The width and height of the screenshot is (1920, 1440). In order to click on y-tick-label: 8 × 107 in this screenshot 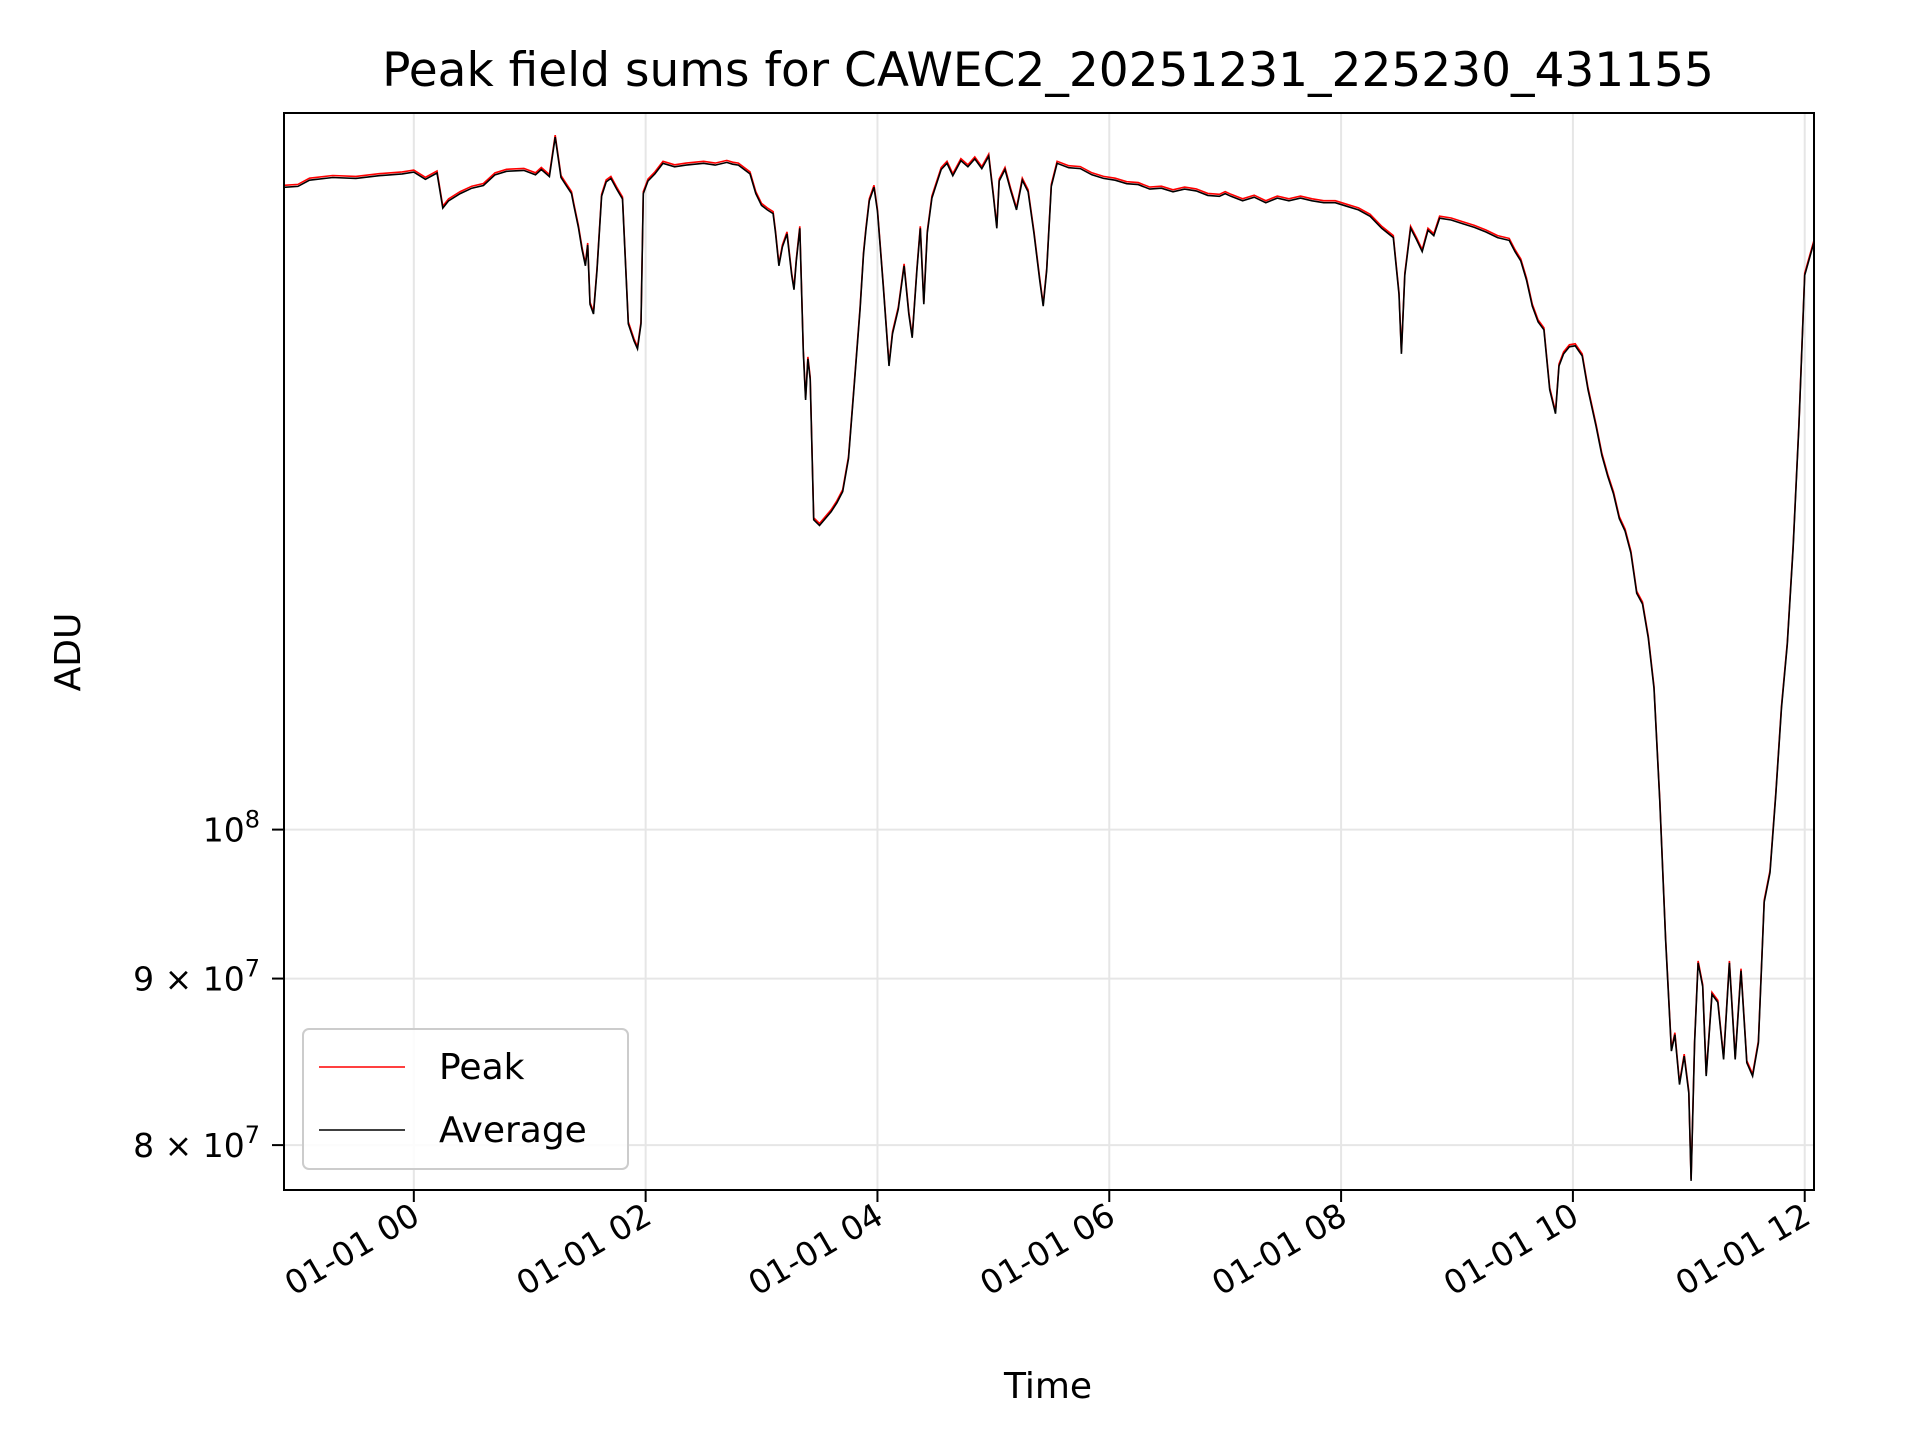, I will do `click(196, 1143)`.